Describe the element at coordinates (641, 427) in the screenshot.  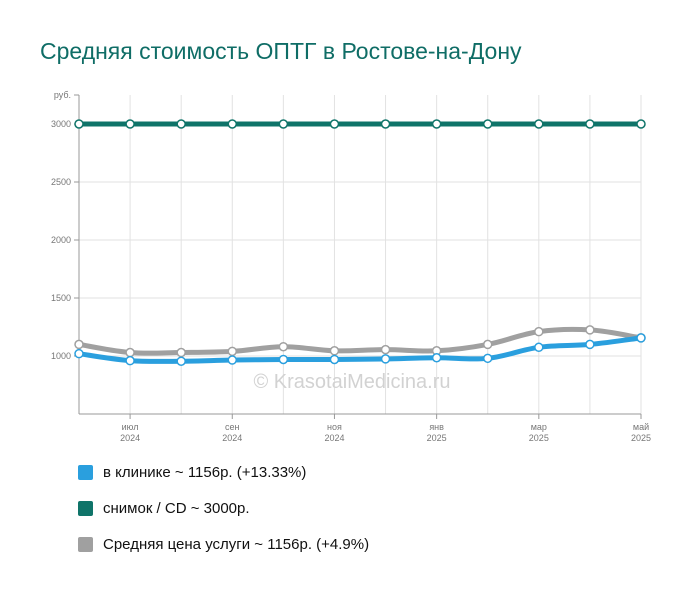
I see `x-tick-label-month: май` at that location.